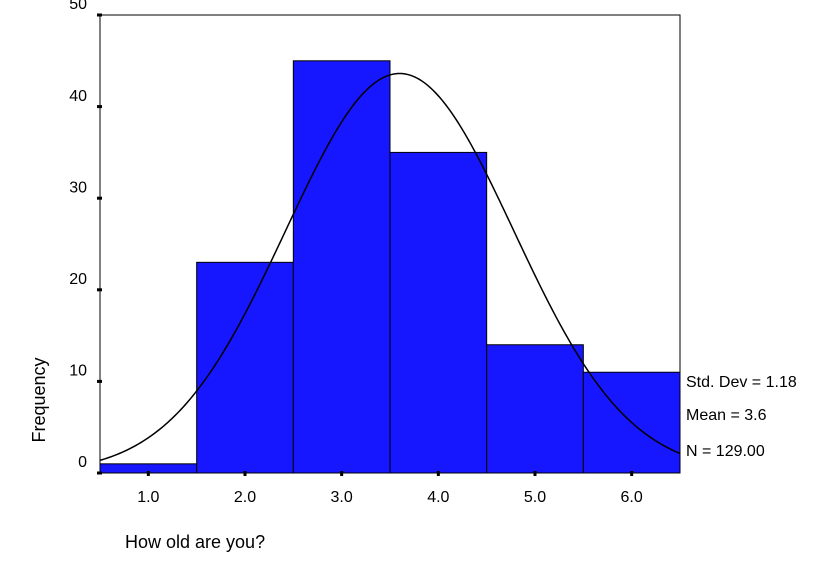 Image resolution: width=840 pixels, height=582 pixels. Describe the element at coordinates (78, 6) in the screenshot. I see `y-tick-label: 50` at that location.